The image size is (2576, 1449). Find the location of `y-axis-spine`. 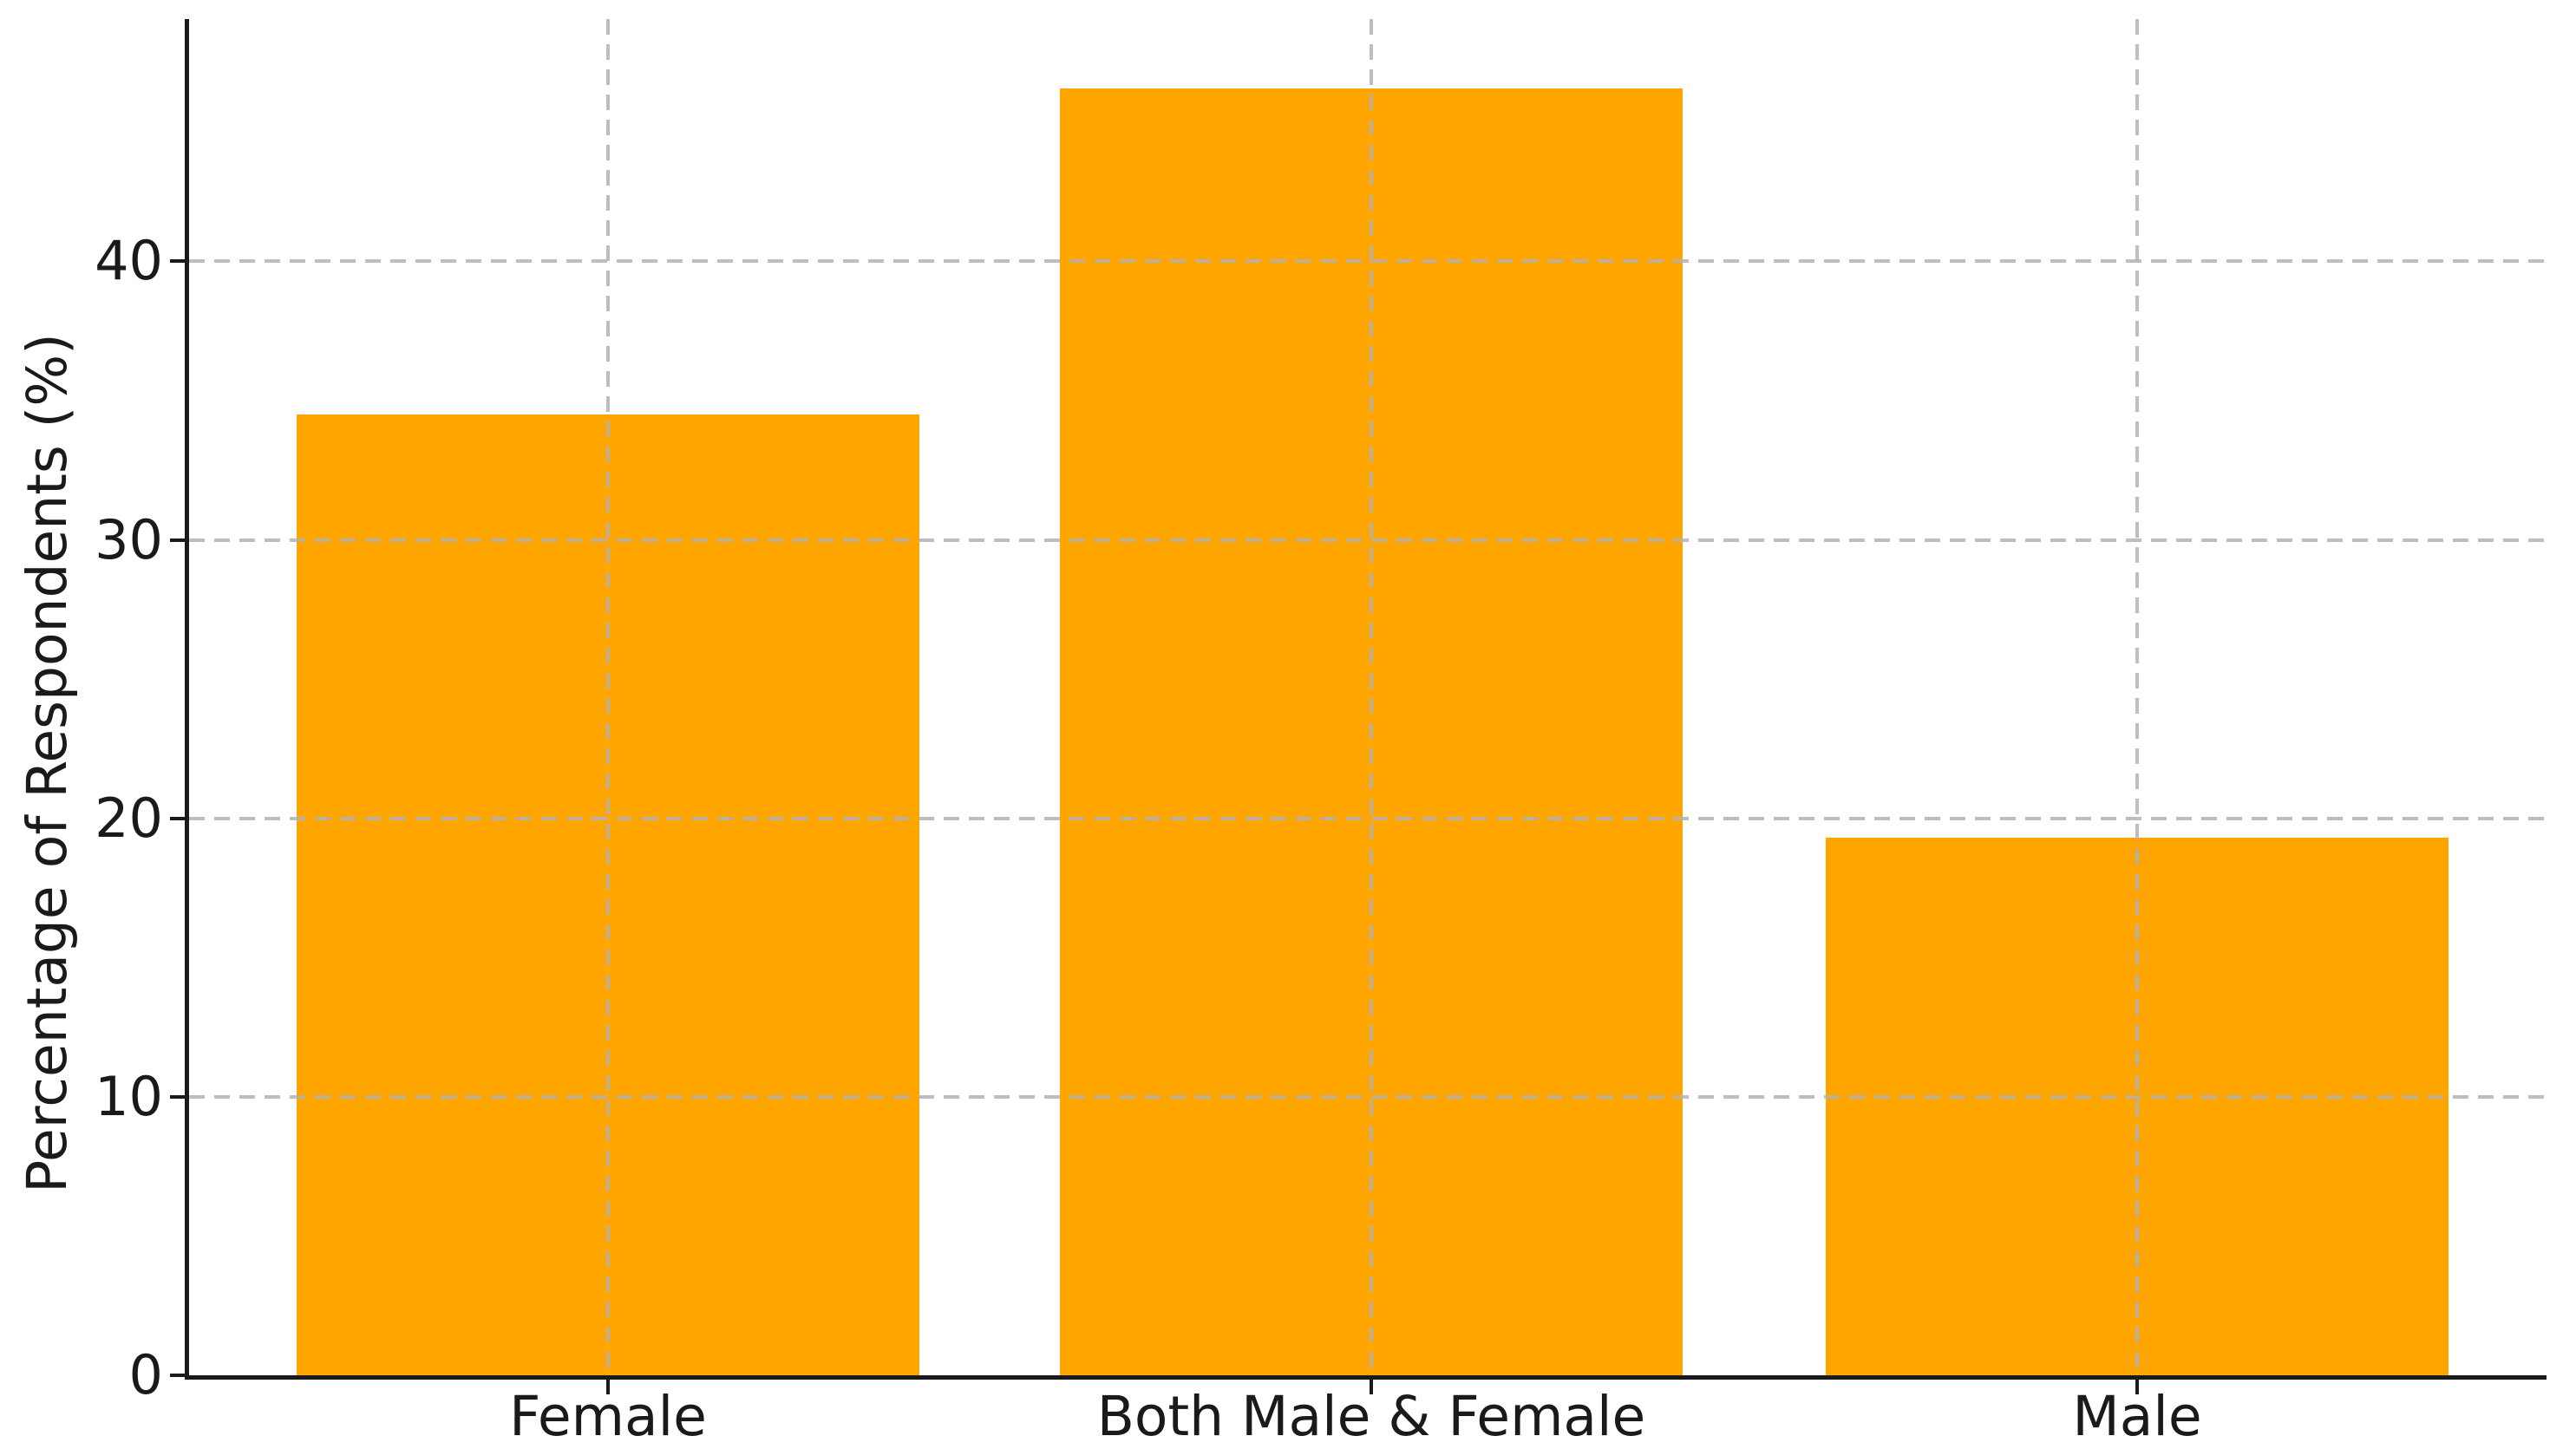

y-axis-spine is located at coordinates (187, 699).